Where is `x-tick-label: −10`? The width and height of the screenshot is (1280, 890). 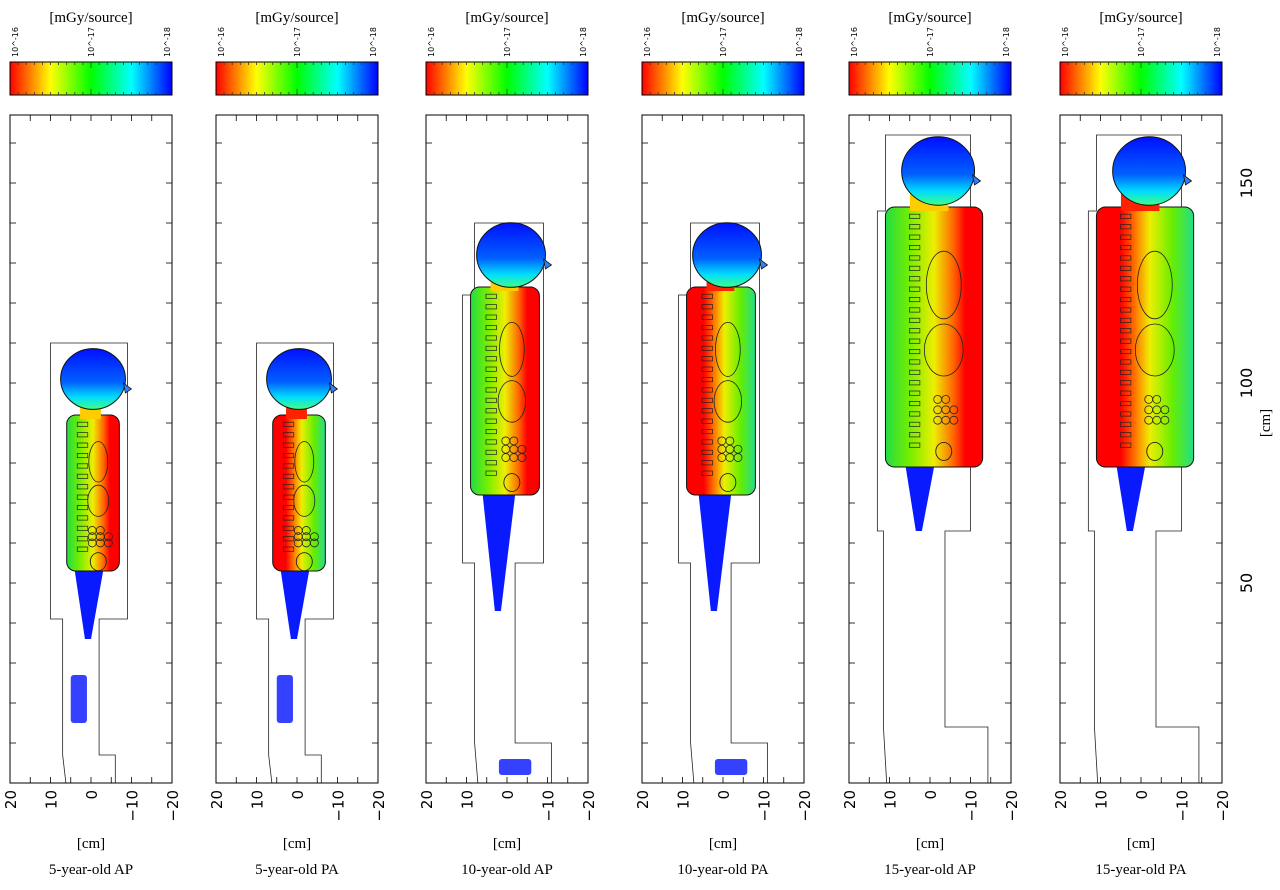 x-tick-label: −10 is located at coordinates (133, 806).